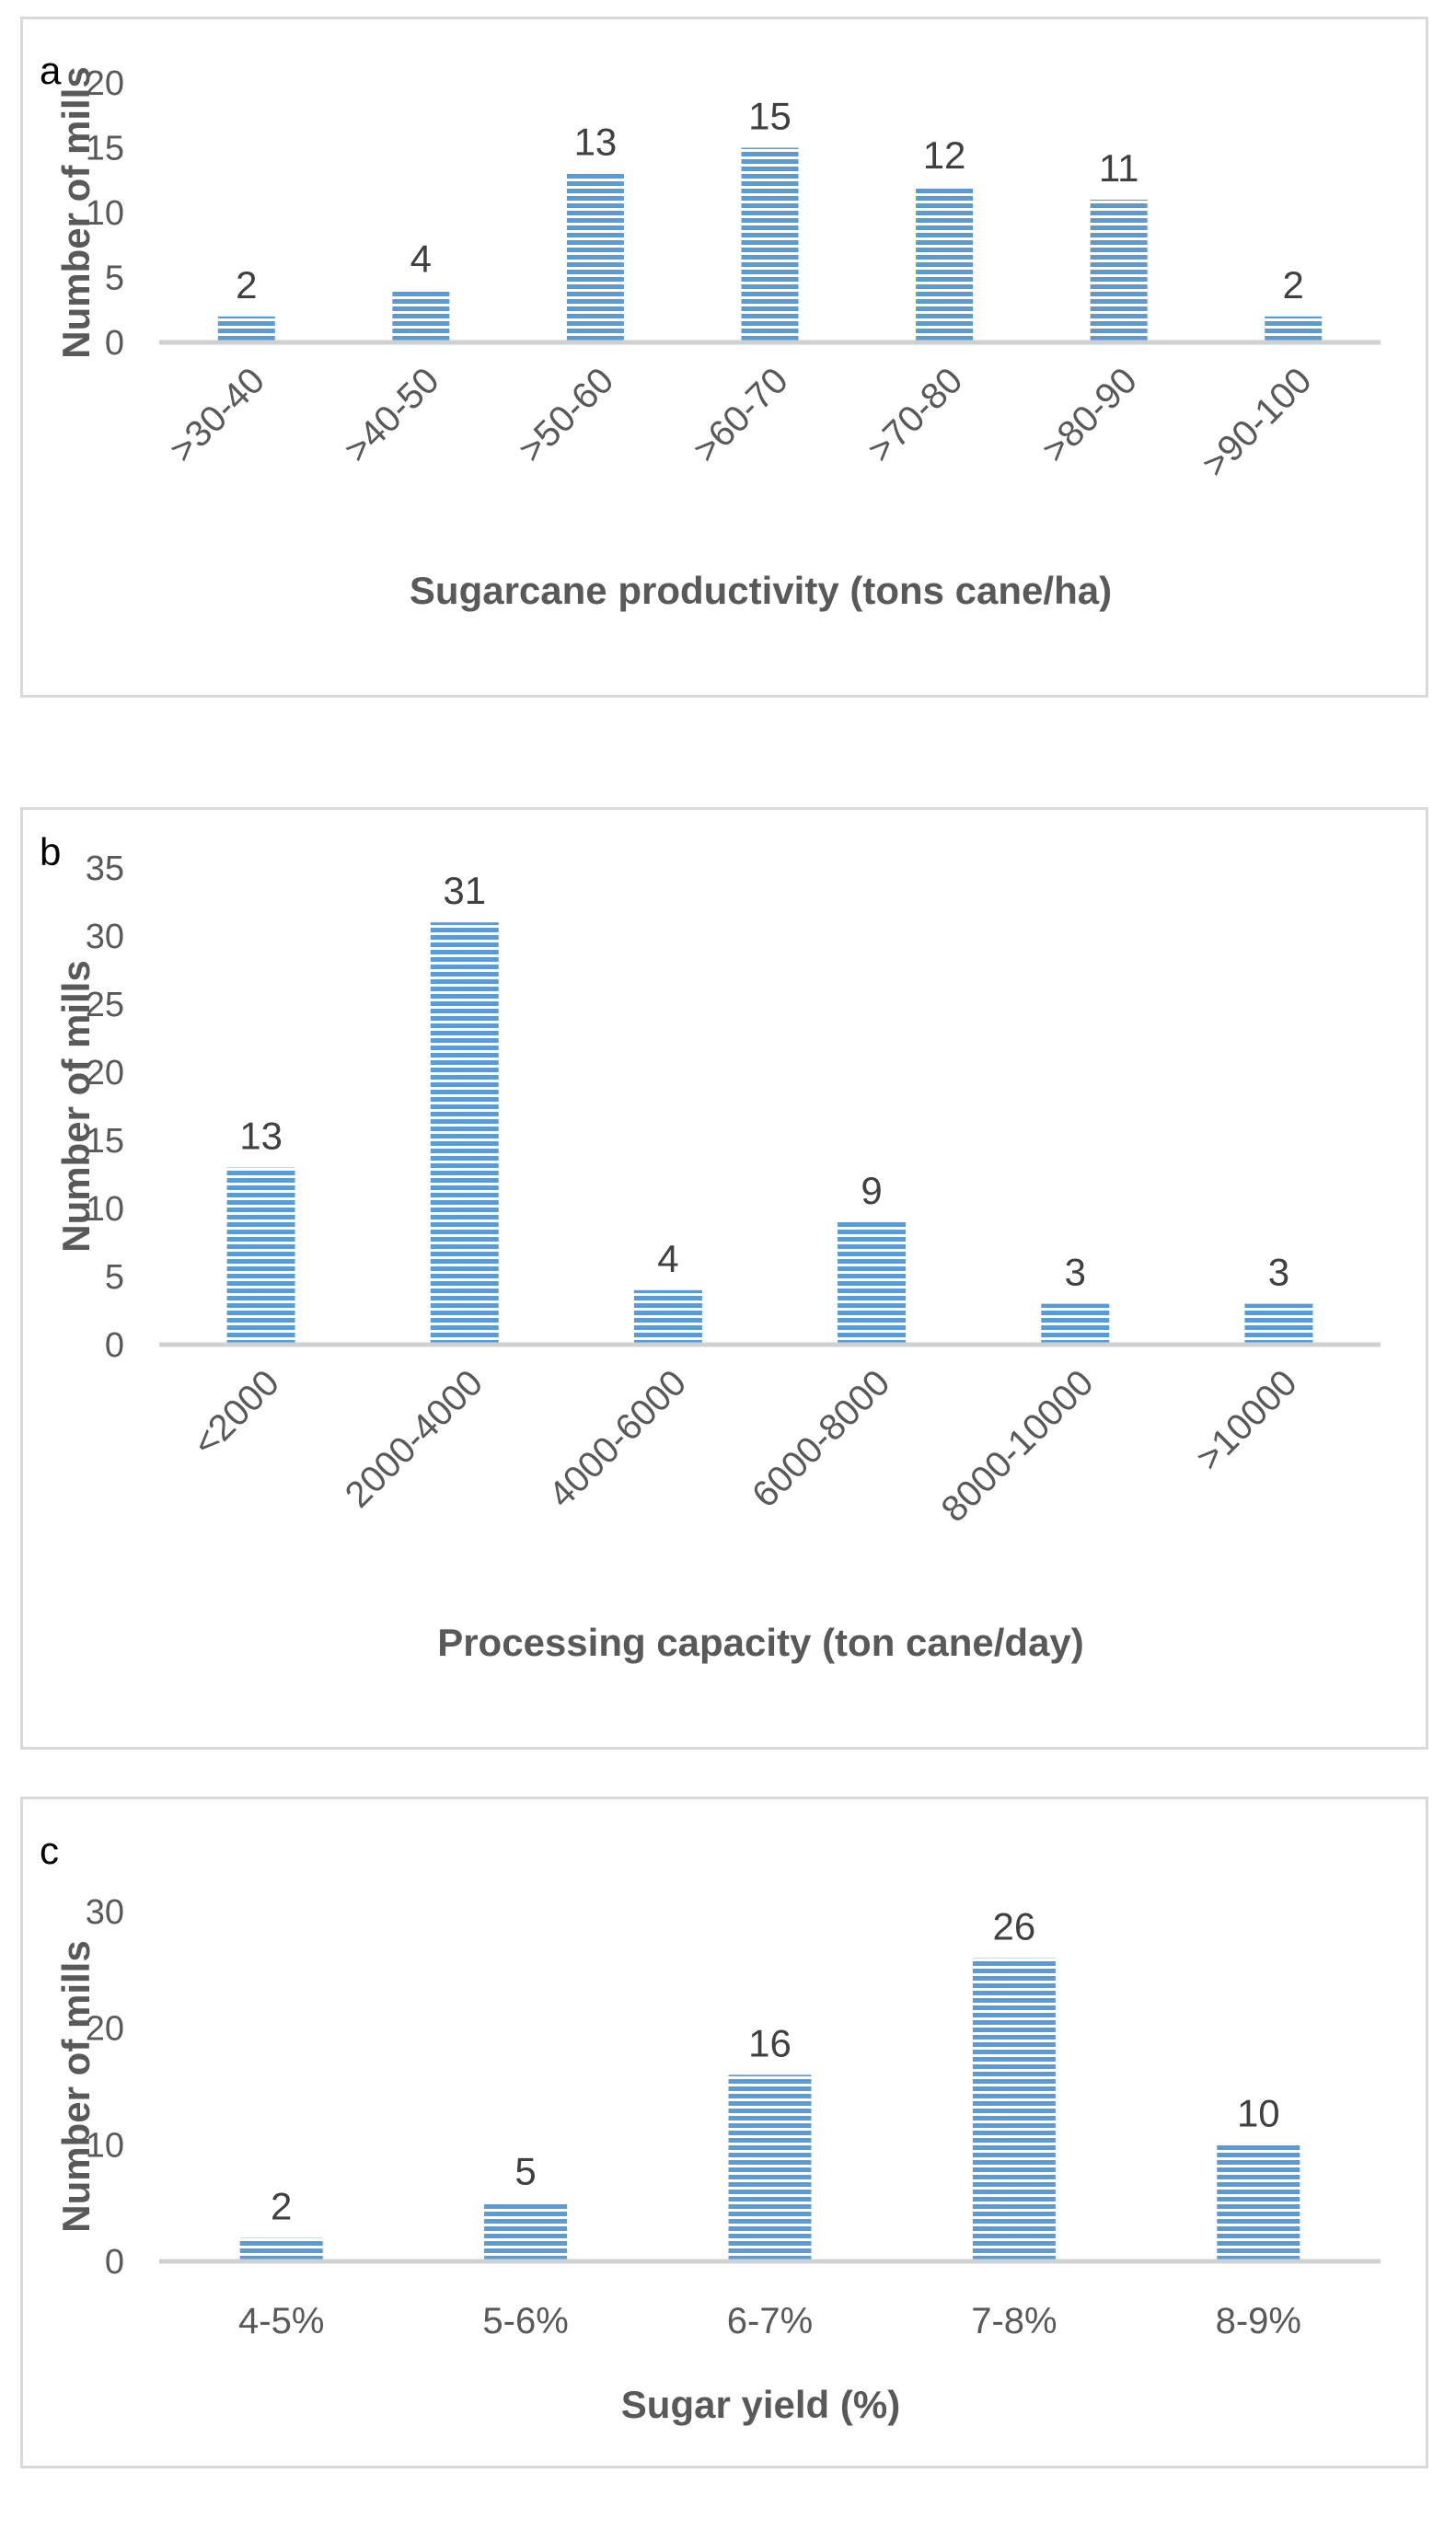  I want to click on x-tick-label: 5-6%, so click(525, 2321).